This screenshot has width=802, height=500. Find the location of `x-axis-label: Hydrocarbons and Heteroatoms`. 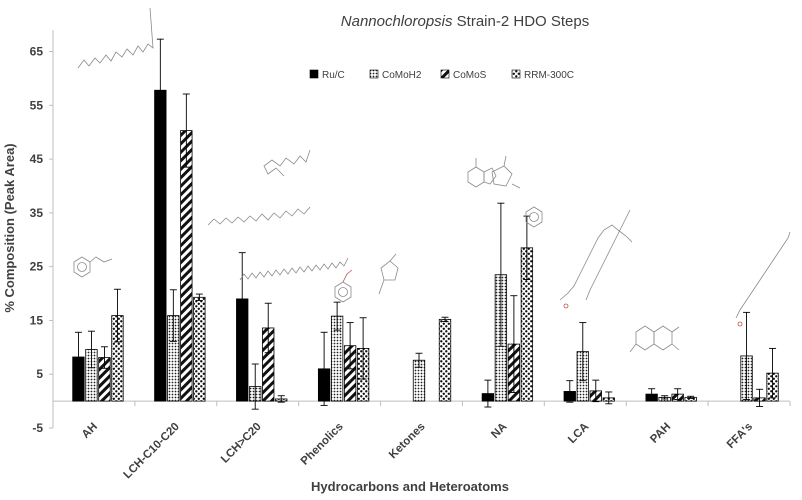

x-axis-label: Hydrocarbons and Heteroatoms is located at coordinates (410, 486).